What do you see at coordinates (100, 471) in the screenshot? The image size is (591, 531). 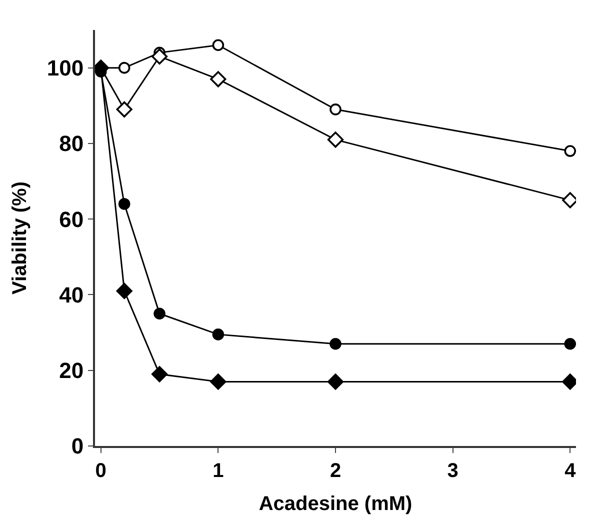 I see `x-tick-label: 0` at bounding box center [100, 471].